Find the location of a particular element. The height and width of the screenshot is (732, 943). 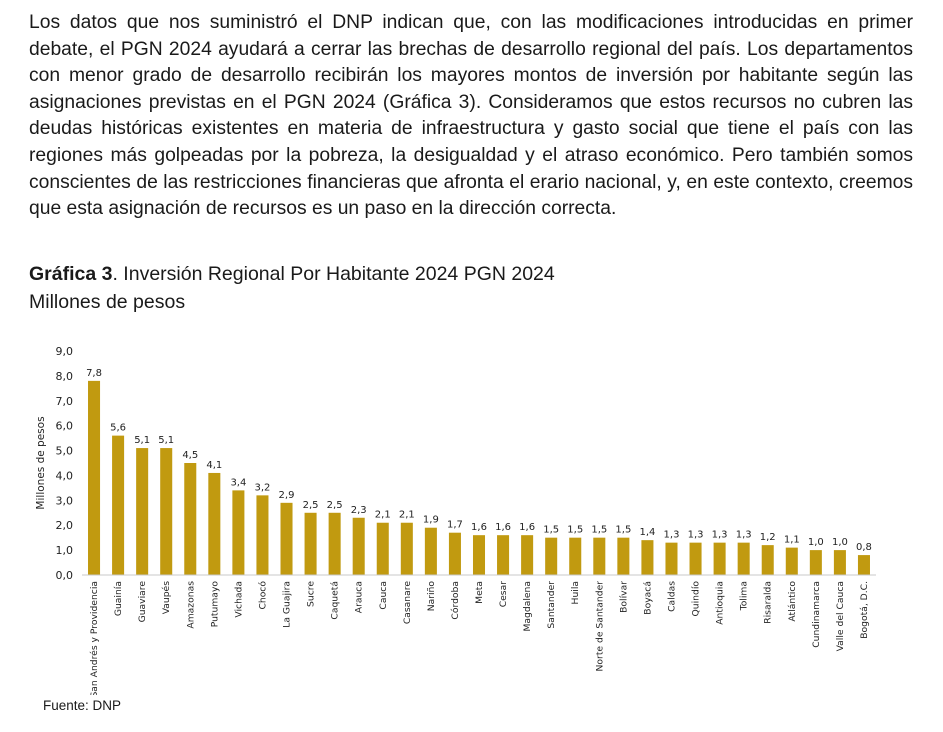

data-label: 4,1 is located at coordinates (214, 465).